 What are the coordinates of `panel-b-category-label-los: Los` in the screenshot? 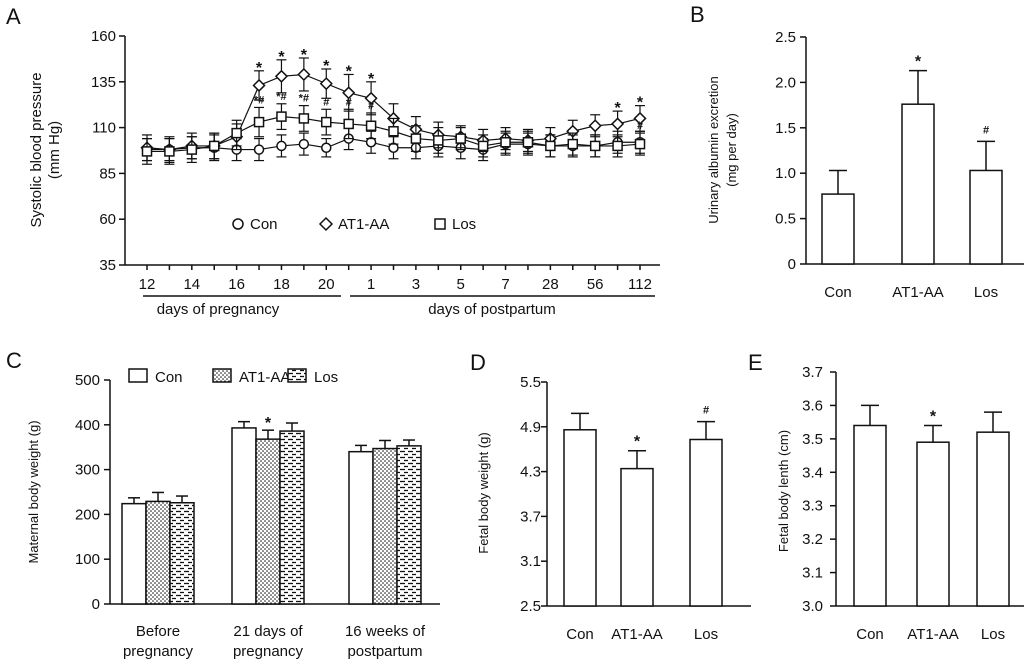 It's located at (986, 292).